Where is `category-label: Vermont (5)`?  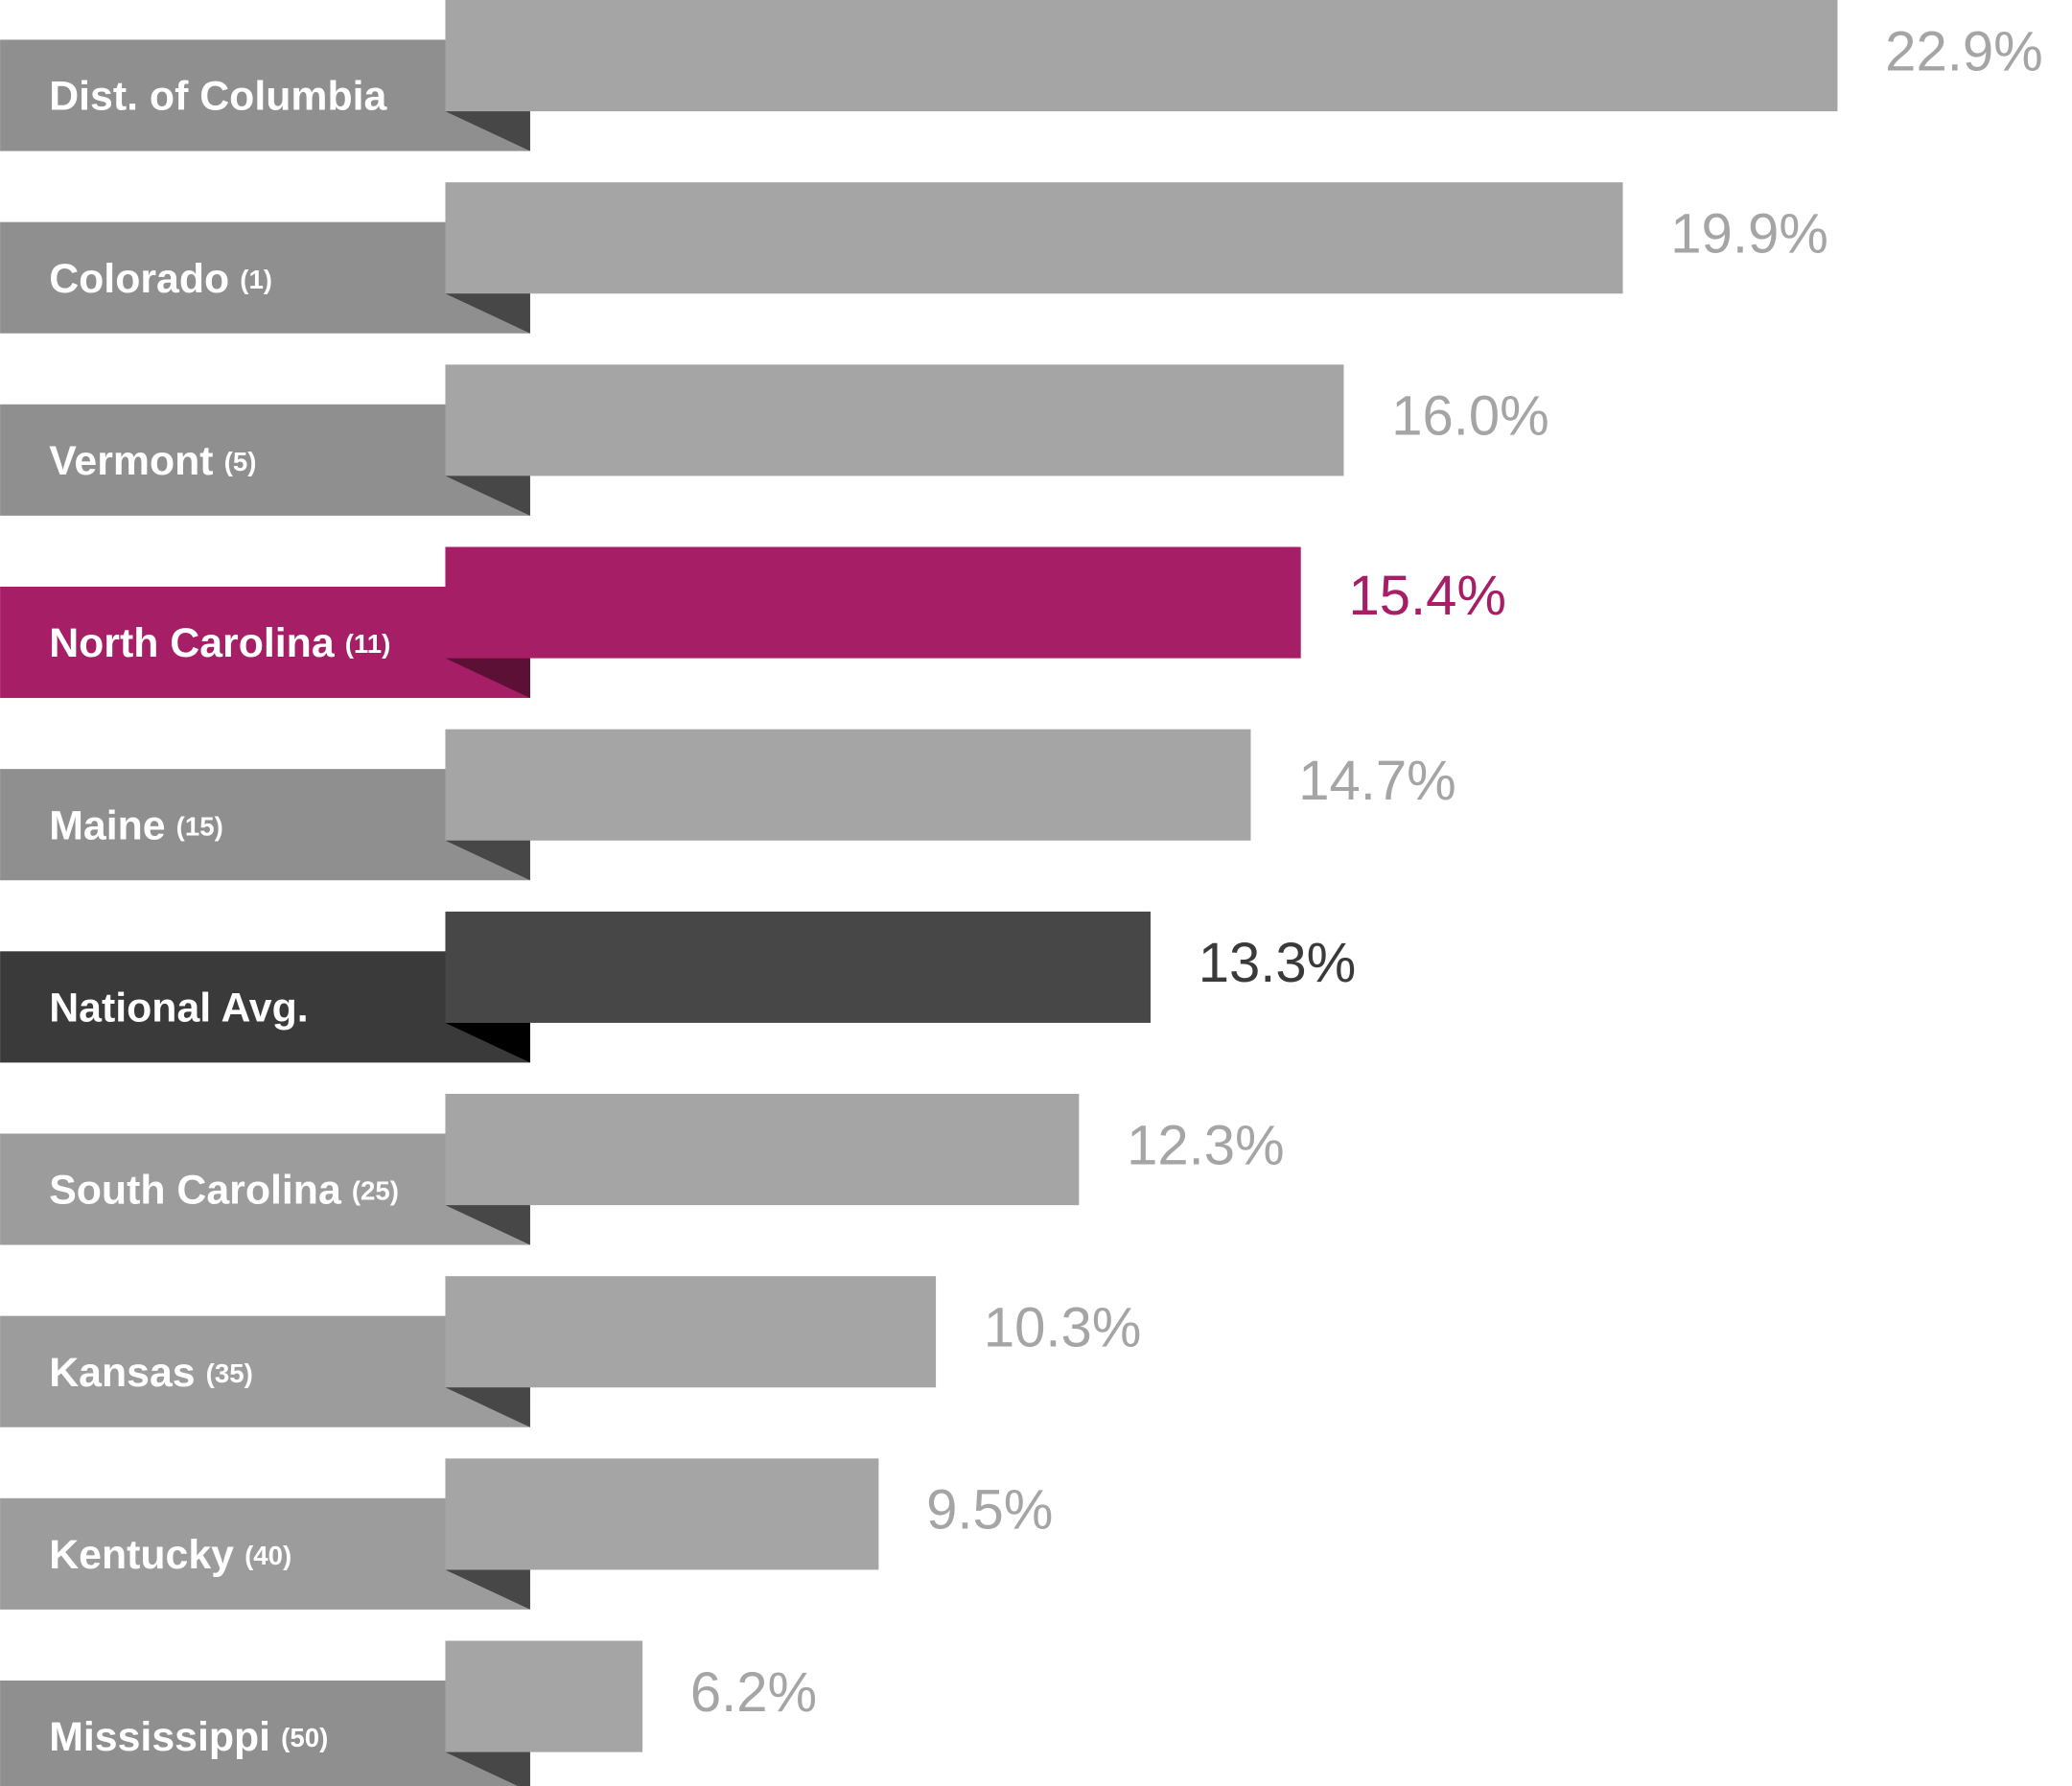 category-label: Vermont (5) is located at coordinates (152, 461).